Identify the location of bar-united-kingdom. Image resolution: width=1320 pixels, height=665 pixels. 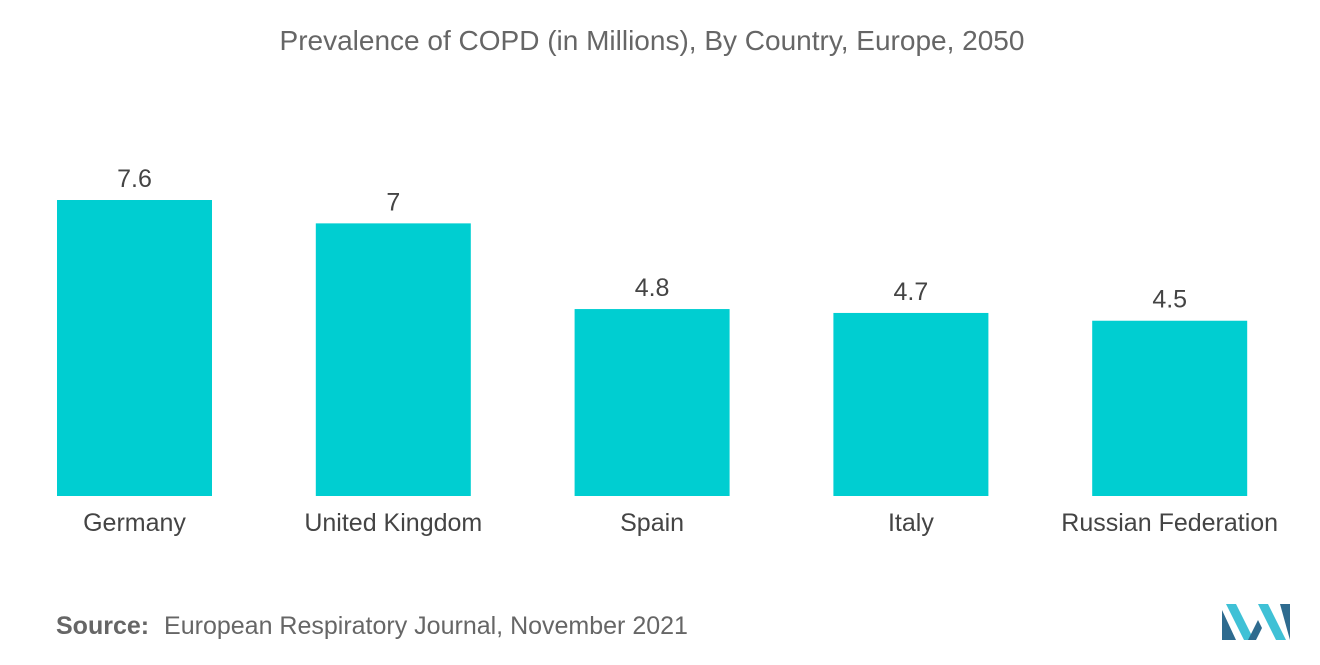
(393, 360).